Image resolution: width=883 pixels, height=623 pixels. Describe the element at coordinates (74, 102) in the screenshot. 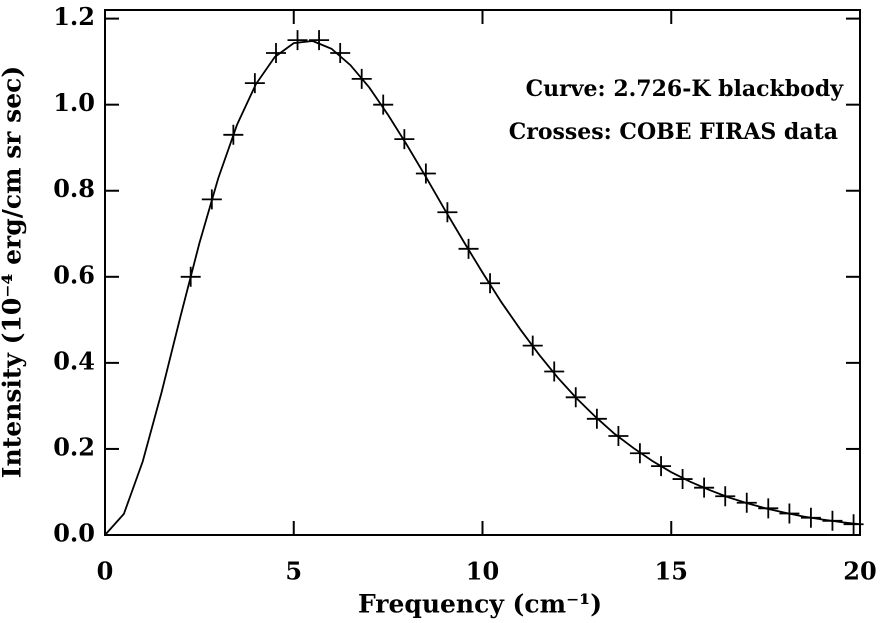

I see `y-tick-label: 1.0` at that location.